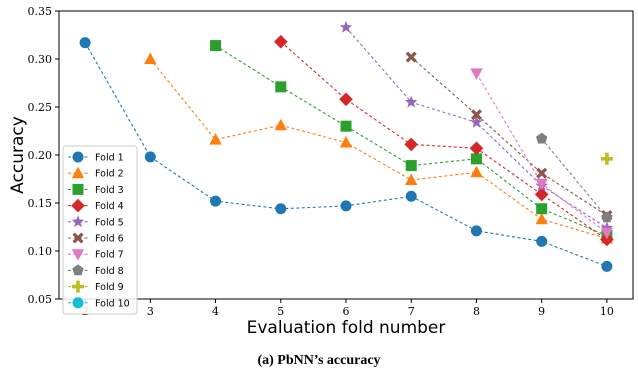 The height and width of the screenshot is (377, 638). Describe the element at coordinates (40, 11) in the screenshot. I see `y-tick-label: 0.35` at that location.